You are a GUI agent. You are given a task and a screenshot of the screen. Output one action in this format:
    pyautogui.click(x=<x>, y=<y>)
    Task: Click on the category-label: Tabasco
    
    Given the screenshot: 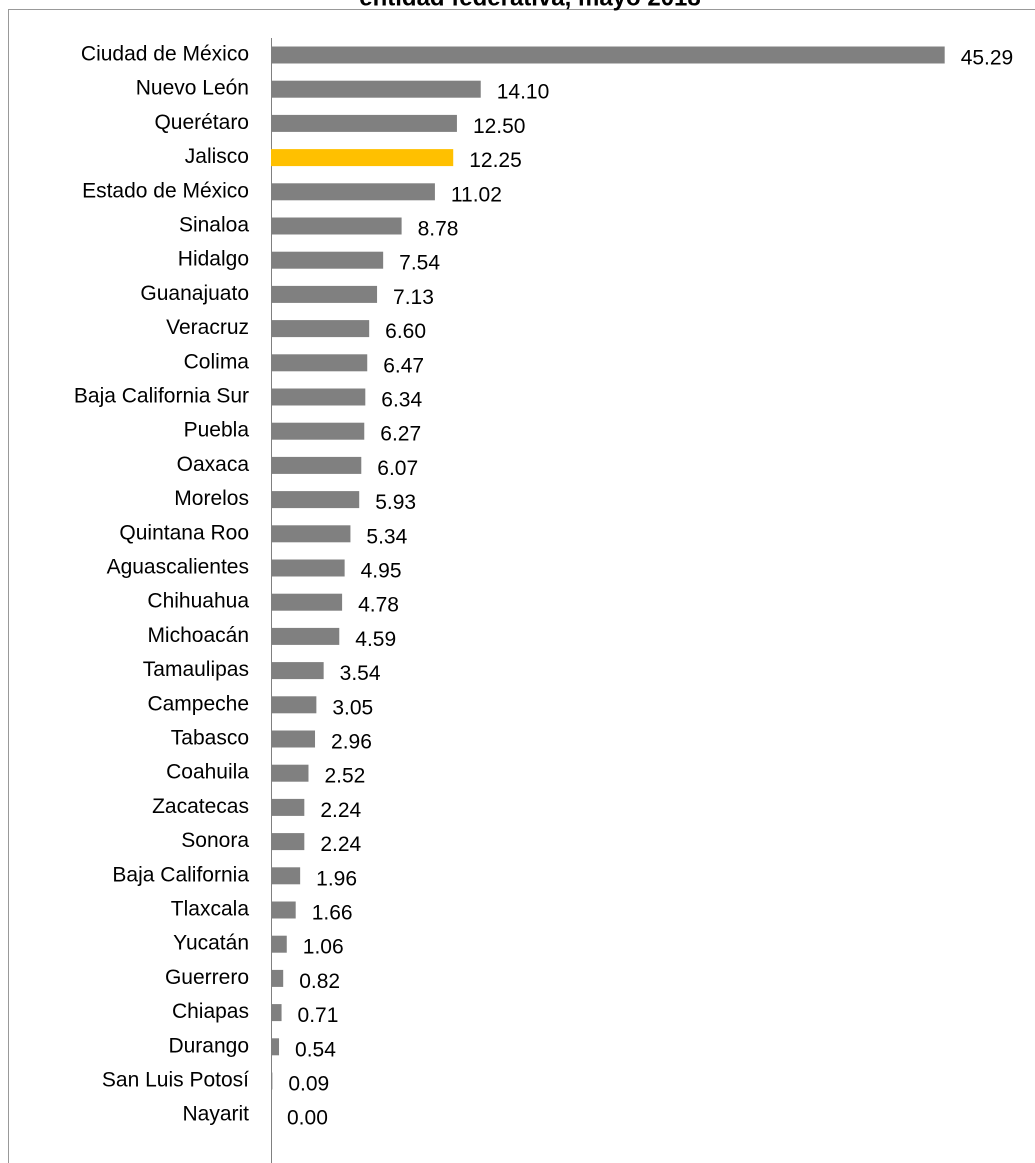 What is the action you would take?
    pyautogui.click(x=210, y=738)
    